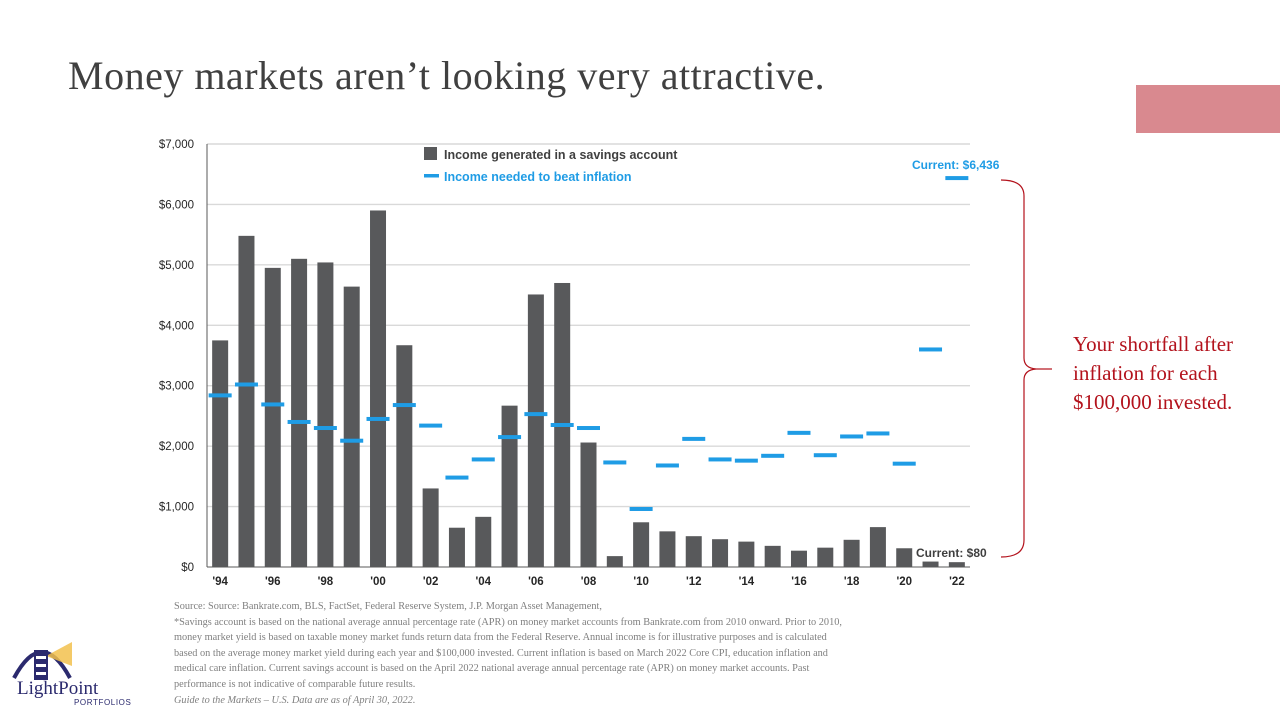 This screenshot has width=1280, height=720. Describe the element at coordinates (693, 551) in the screenshot. I see `bar-2012` at that location.